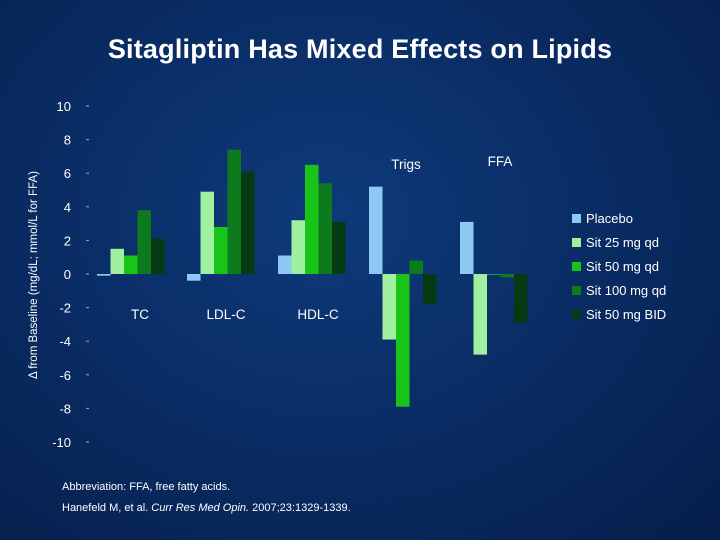 This screenshot has width=720, height=540. Describe the element at coordinates (200, 508) in the screenshot. I see `citation-journal: Curr Res Med Opin.` at that location.